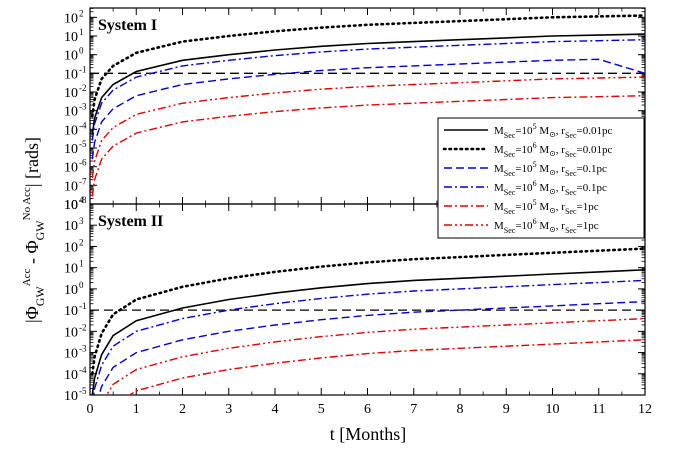 Image resolution: width=678 pixels, height=449 pixels. What do you see at coordinates (506, 409) in the screenshot?
I see `x-tick-label: 9` at bounding box center [506, 409].